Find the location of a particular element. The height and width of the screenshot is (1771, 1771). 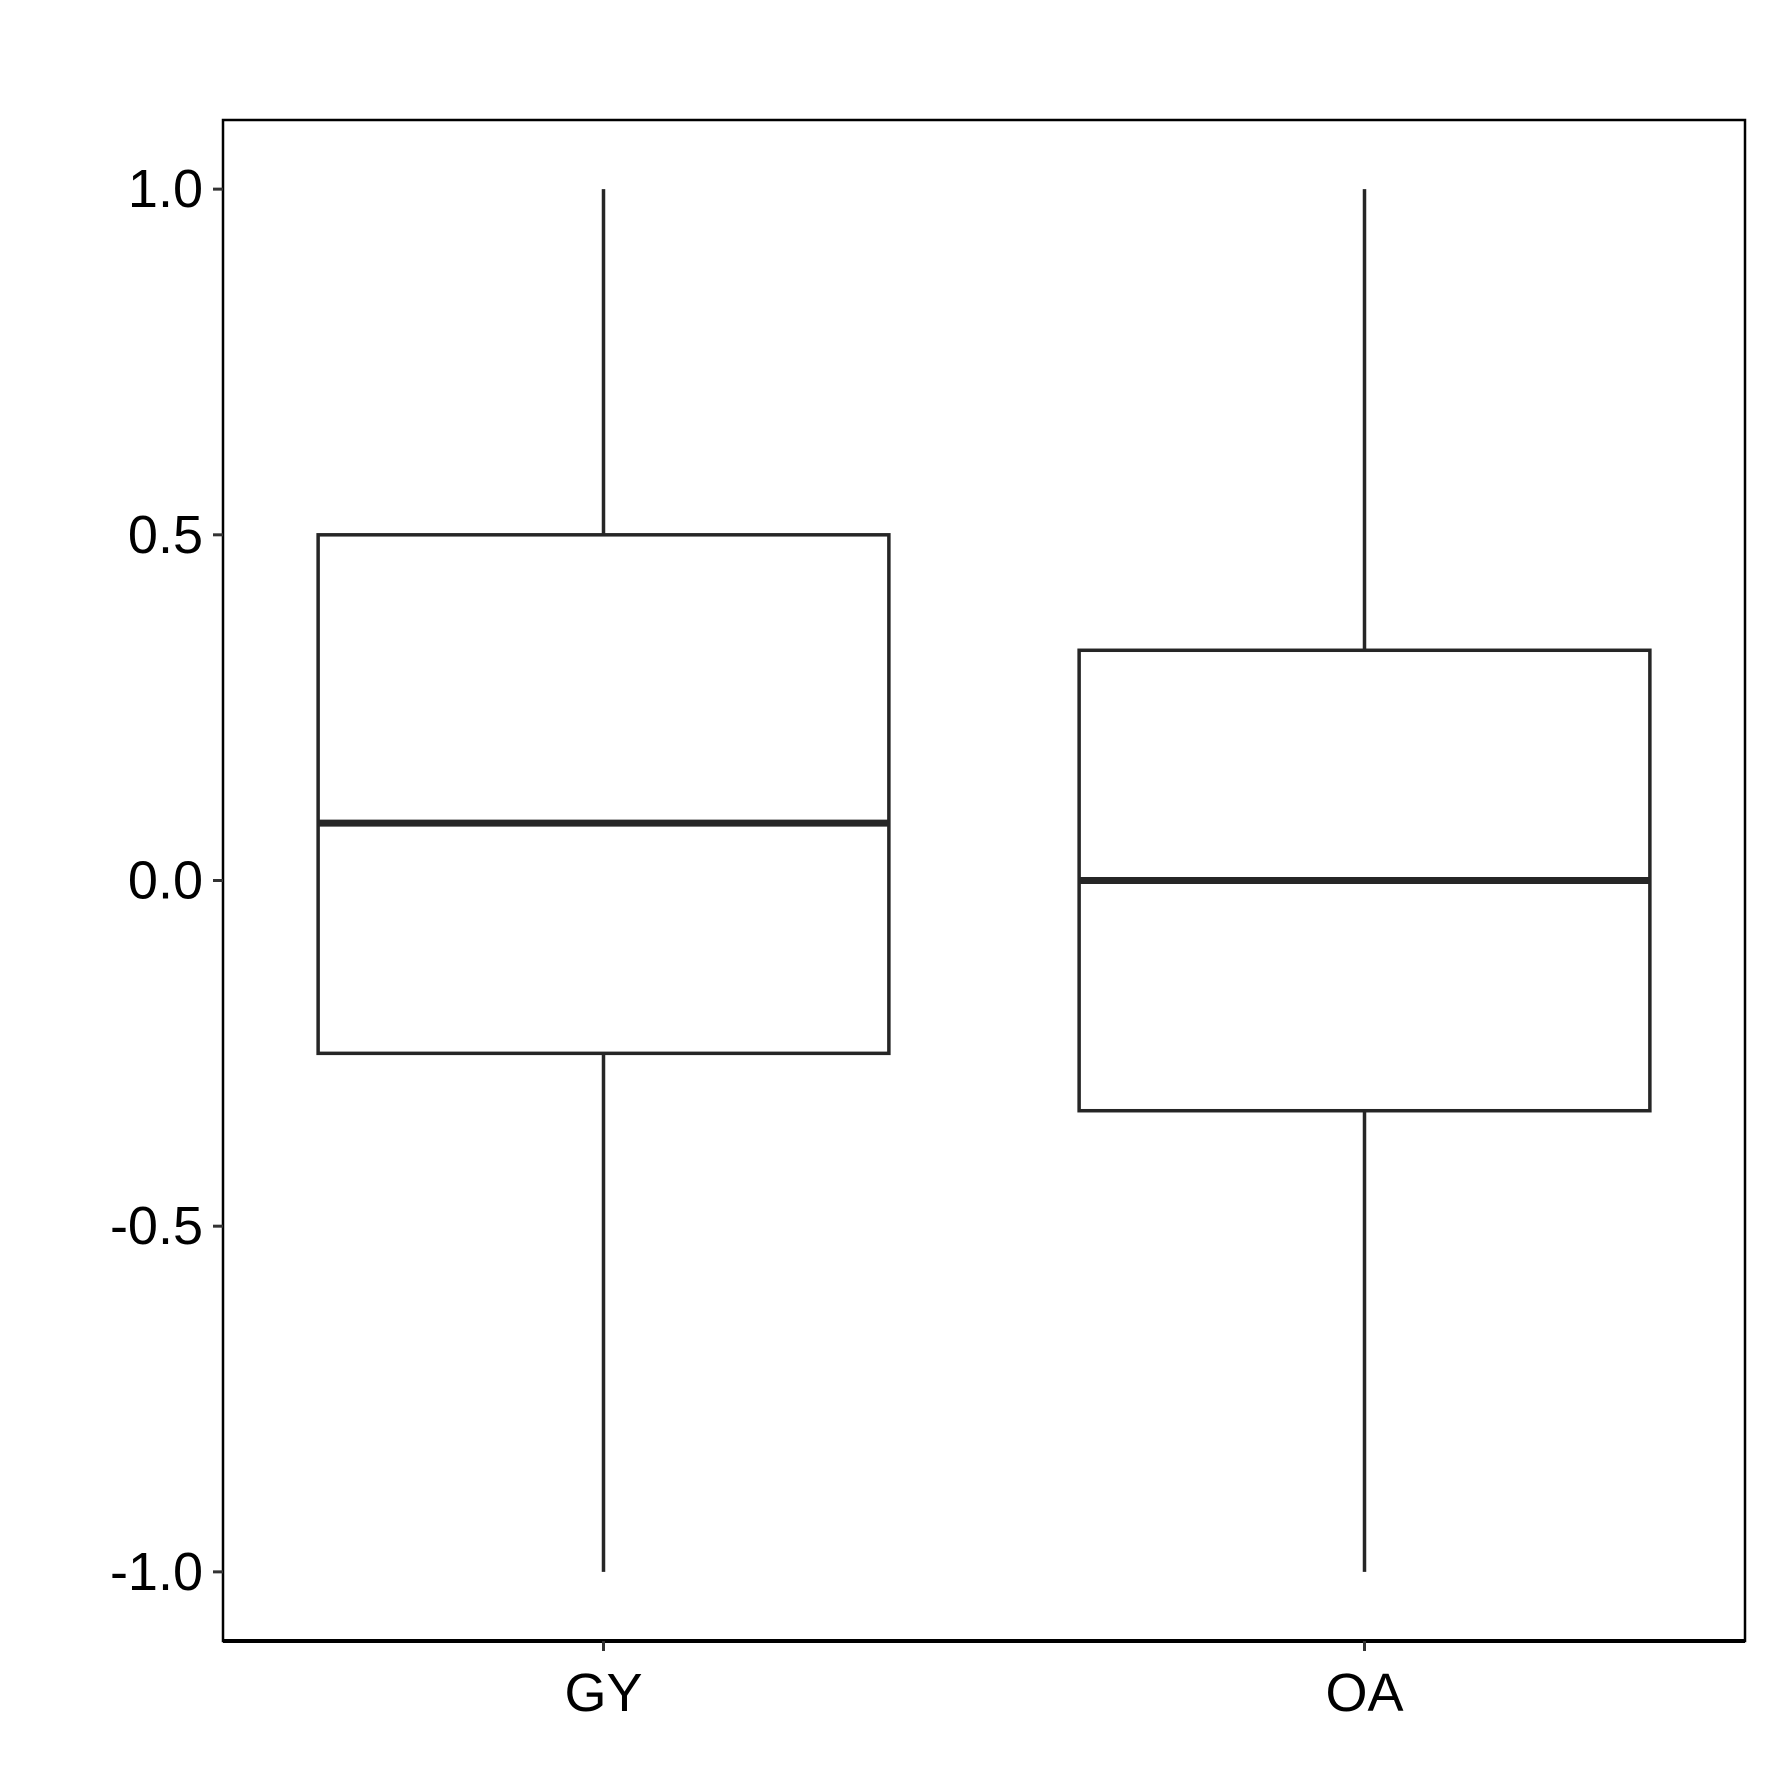

y-tick-label: 0.5 is located at coordinates (165, 535).